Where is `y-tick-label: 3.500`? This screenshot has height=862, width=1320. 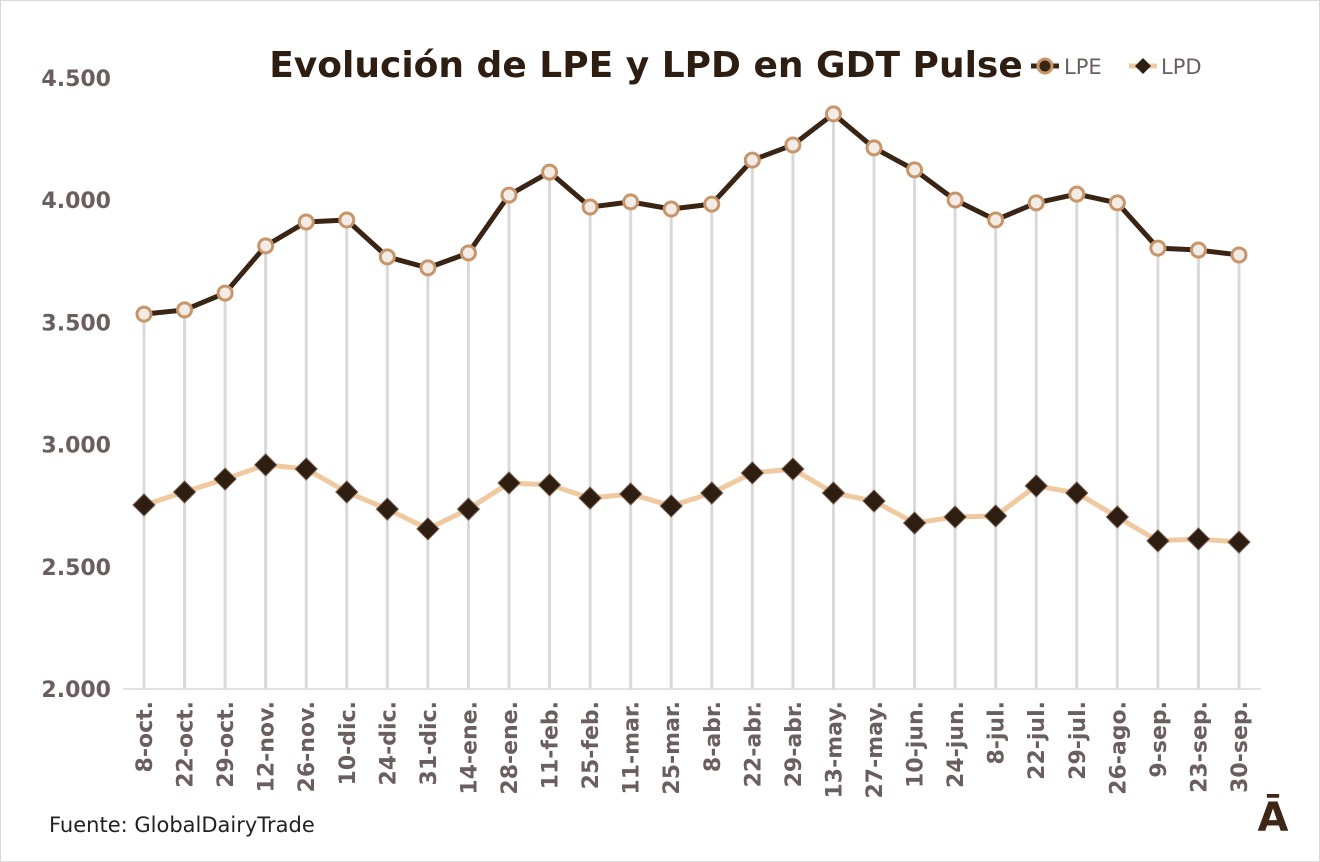 y-tick-label: 3.500 is located at coordinates (76, 323).